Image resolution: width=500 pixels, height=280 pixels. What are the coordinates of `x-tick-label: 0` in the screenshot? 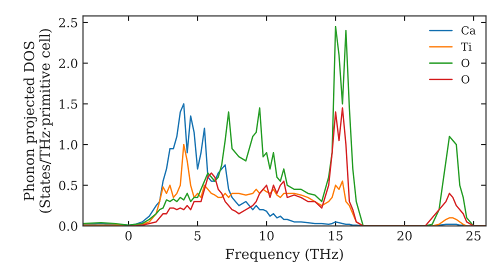 It's located at (128, 235).